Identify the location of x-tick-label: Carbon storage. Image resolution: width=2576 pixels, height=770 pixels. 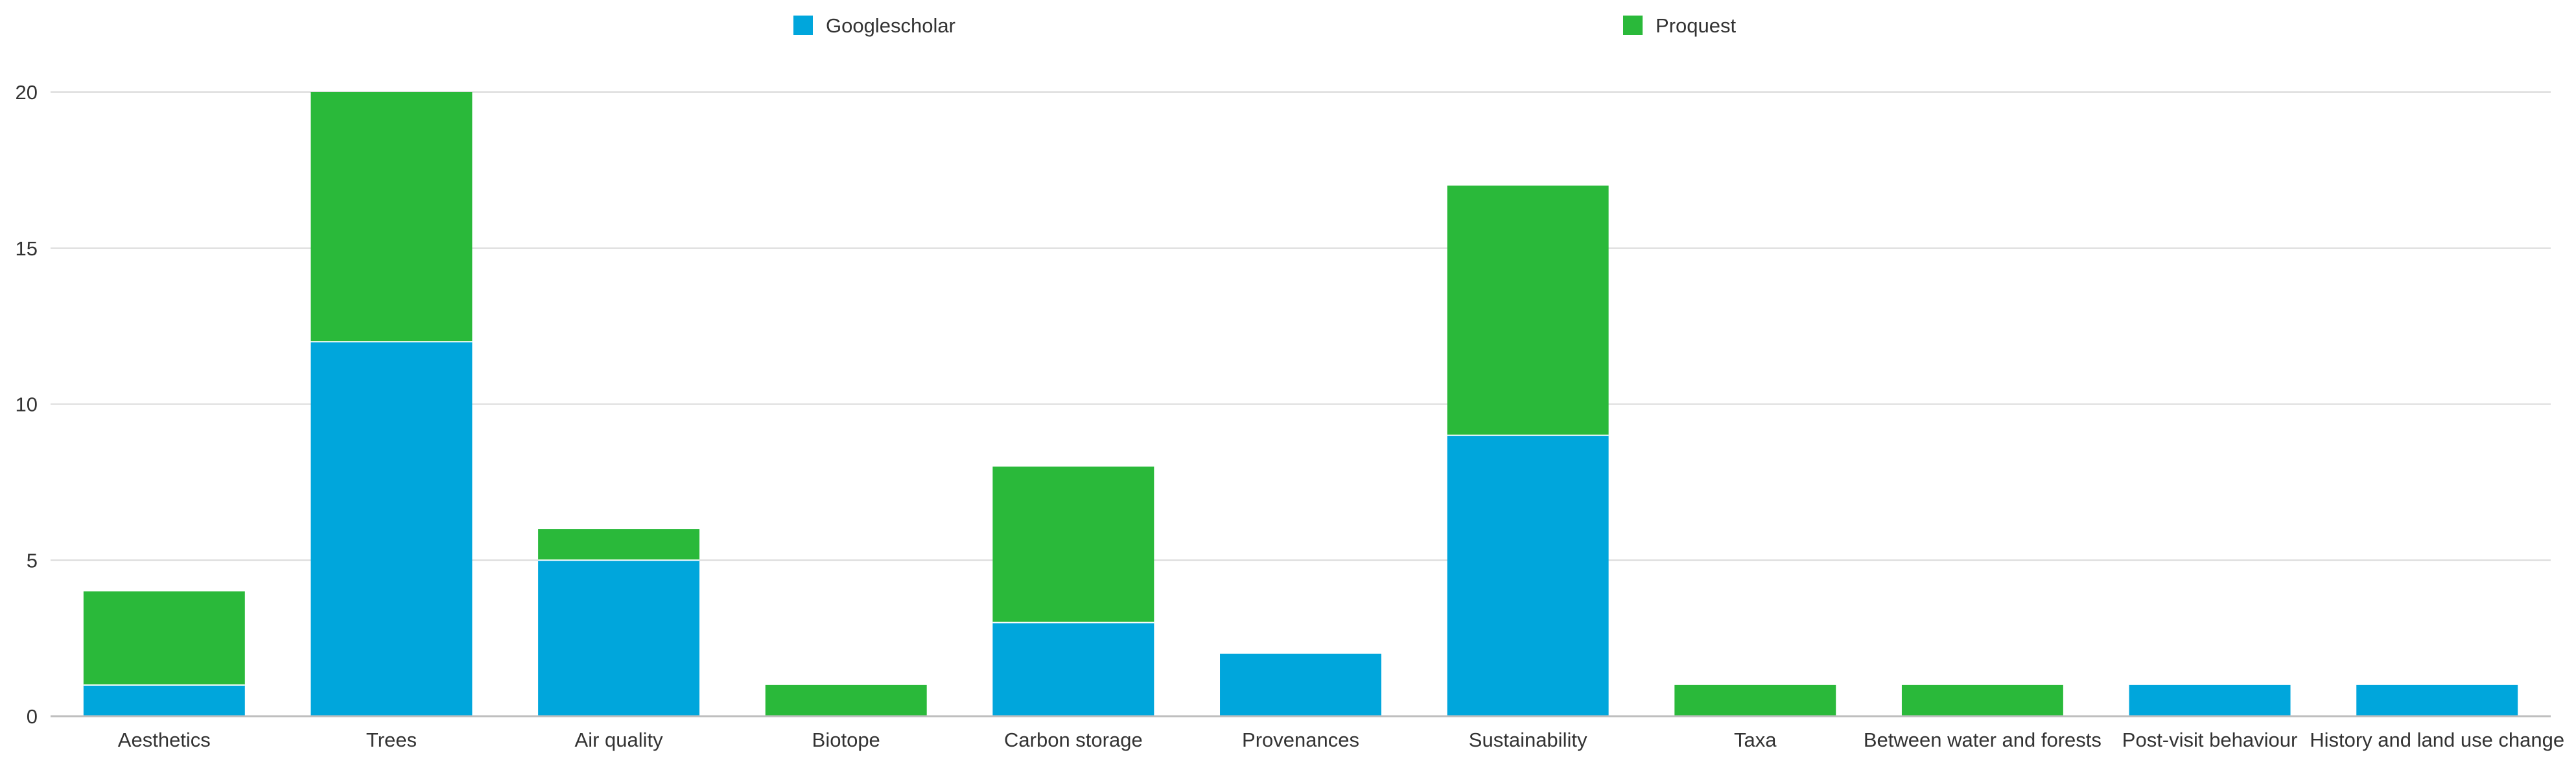
(1073, 740).